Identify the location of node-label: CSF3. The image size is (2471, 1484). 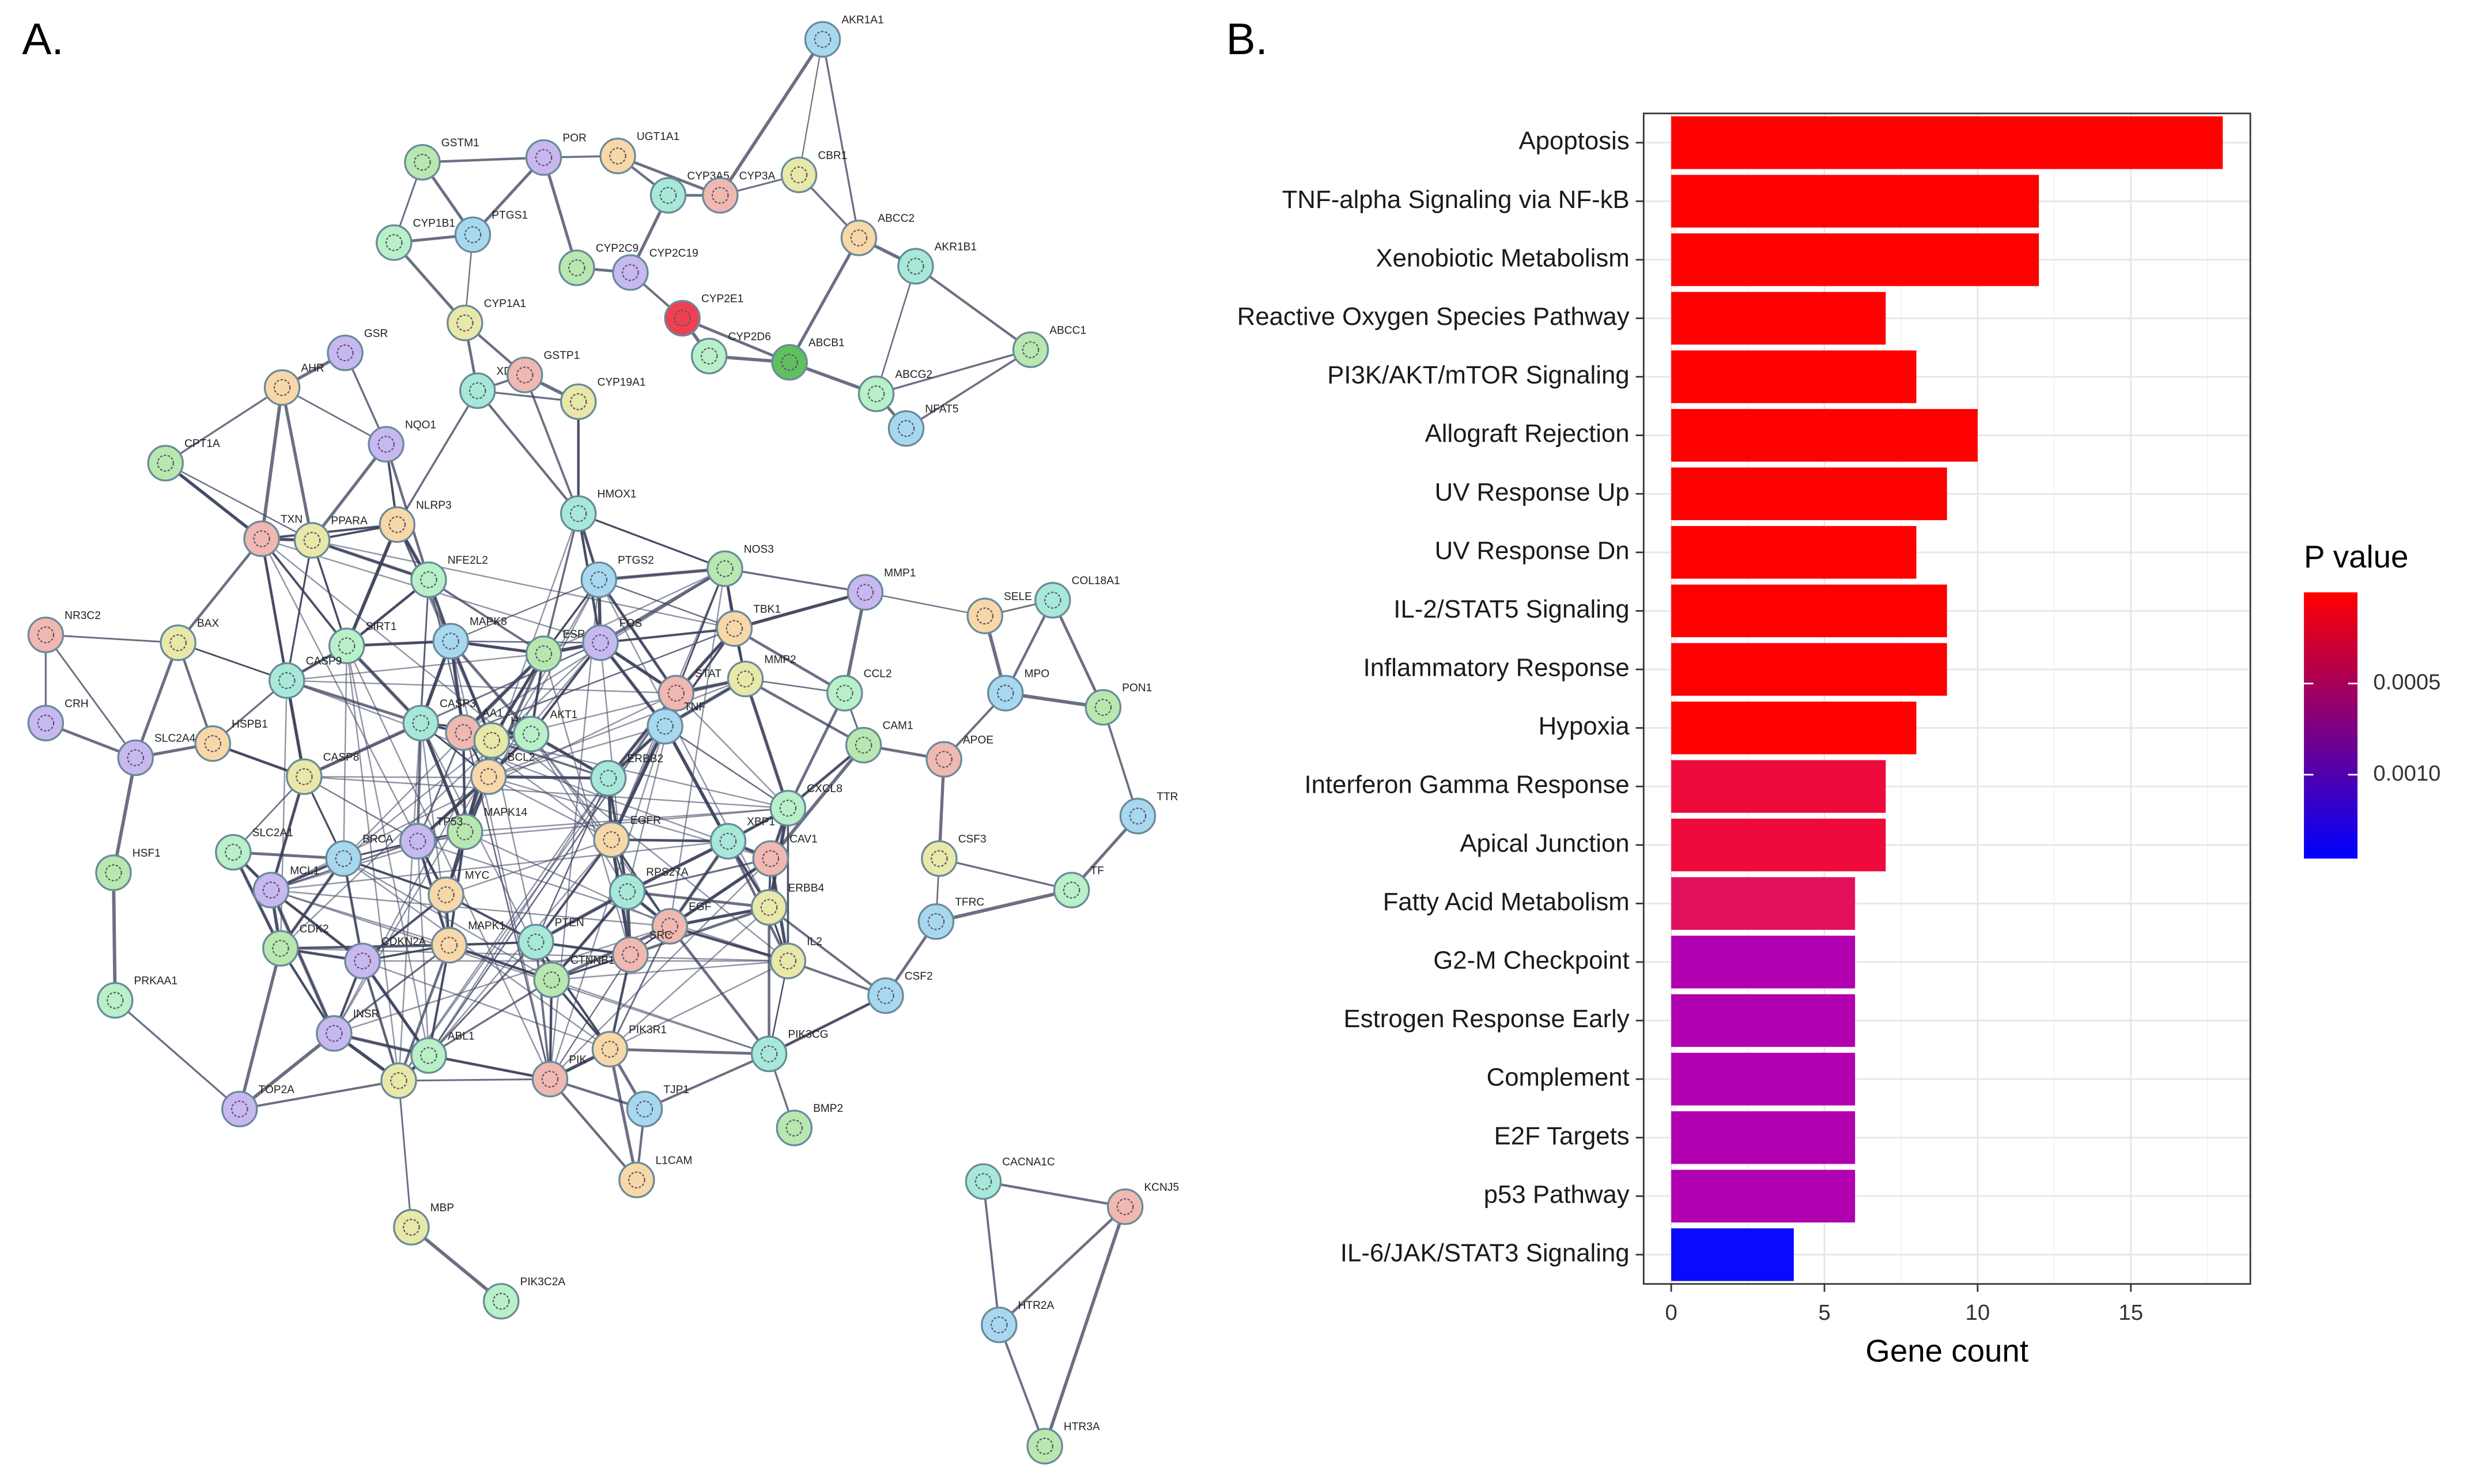
(972, 840).